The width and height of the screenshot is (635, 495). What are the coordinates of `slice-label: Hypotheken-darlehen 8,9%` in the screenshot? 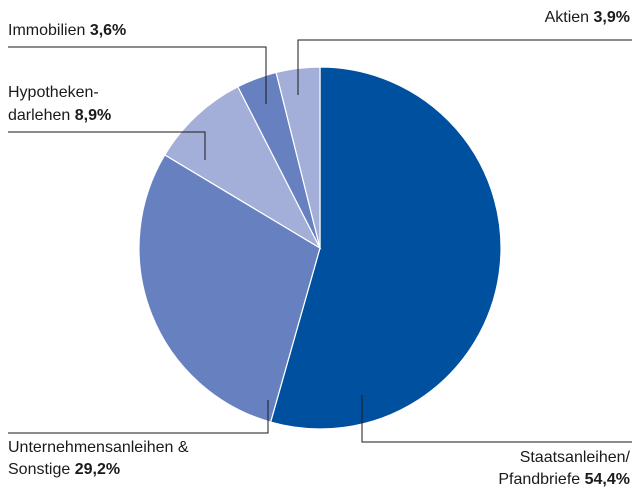 It's located at (59, 104).